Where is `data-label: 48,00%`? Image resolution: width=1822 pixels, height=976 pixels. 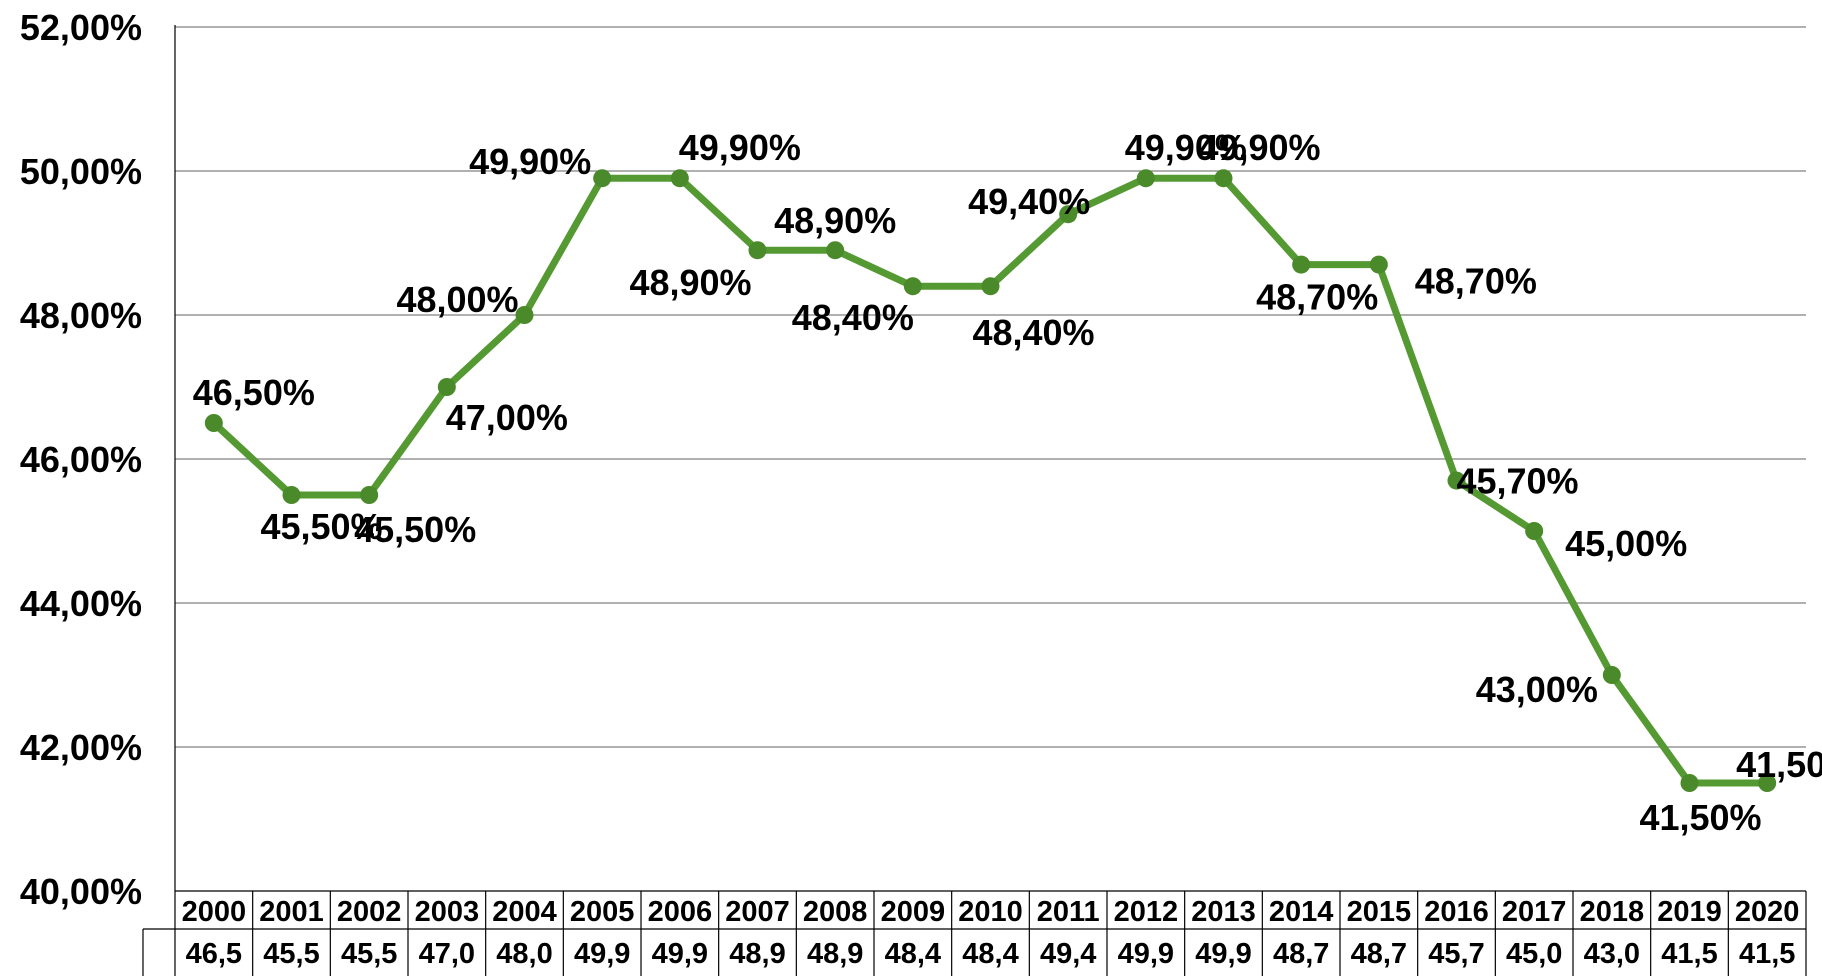 data-label: 48,00% is located at coordinates (457, 299).